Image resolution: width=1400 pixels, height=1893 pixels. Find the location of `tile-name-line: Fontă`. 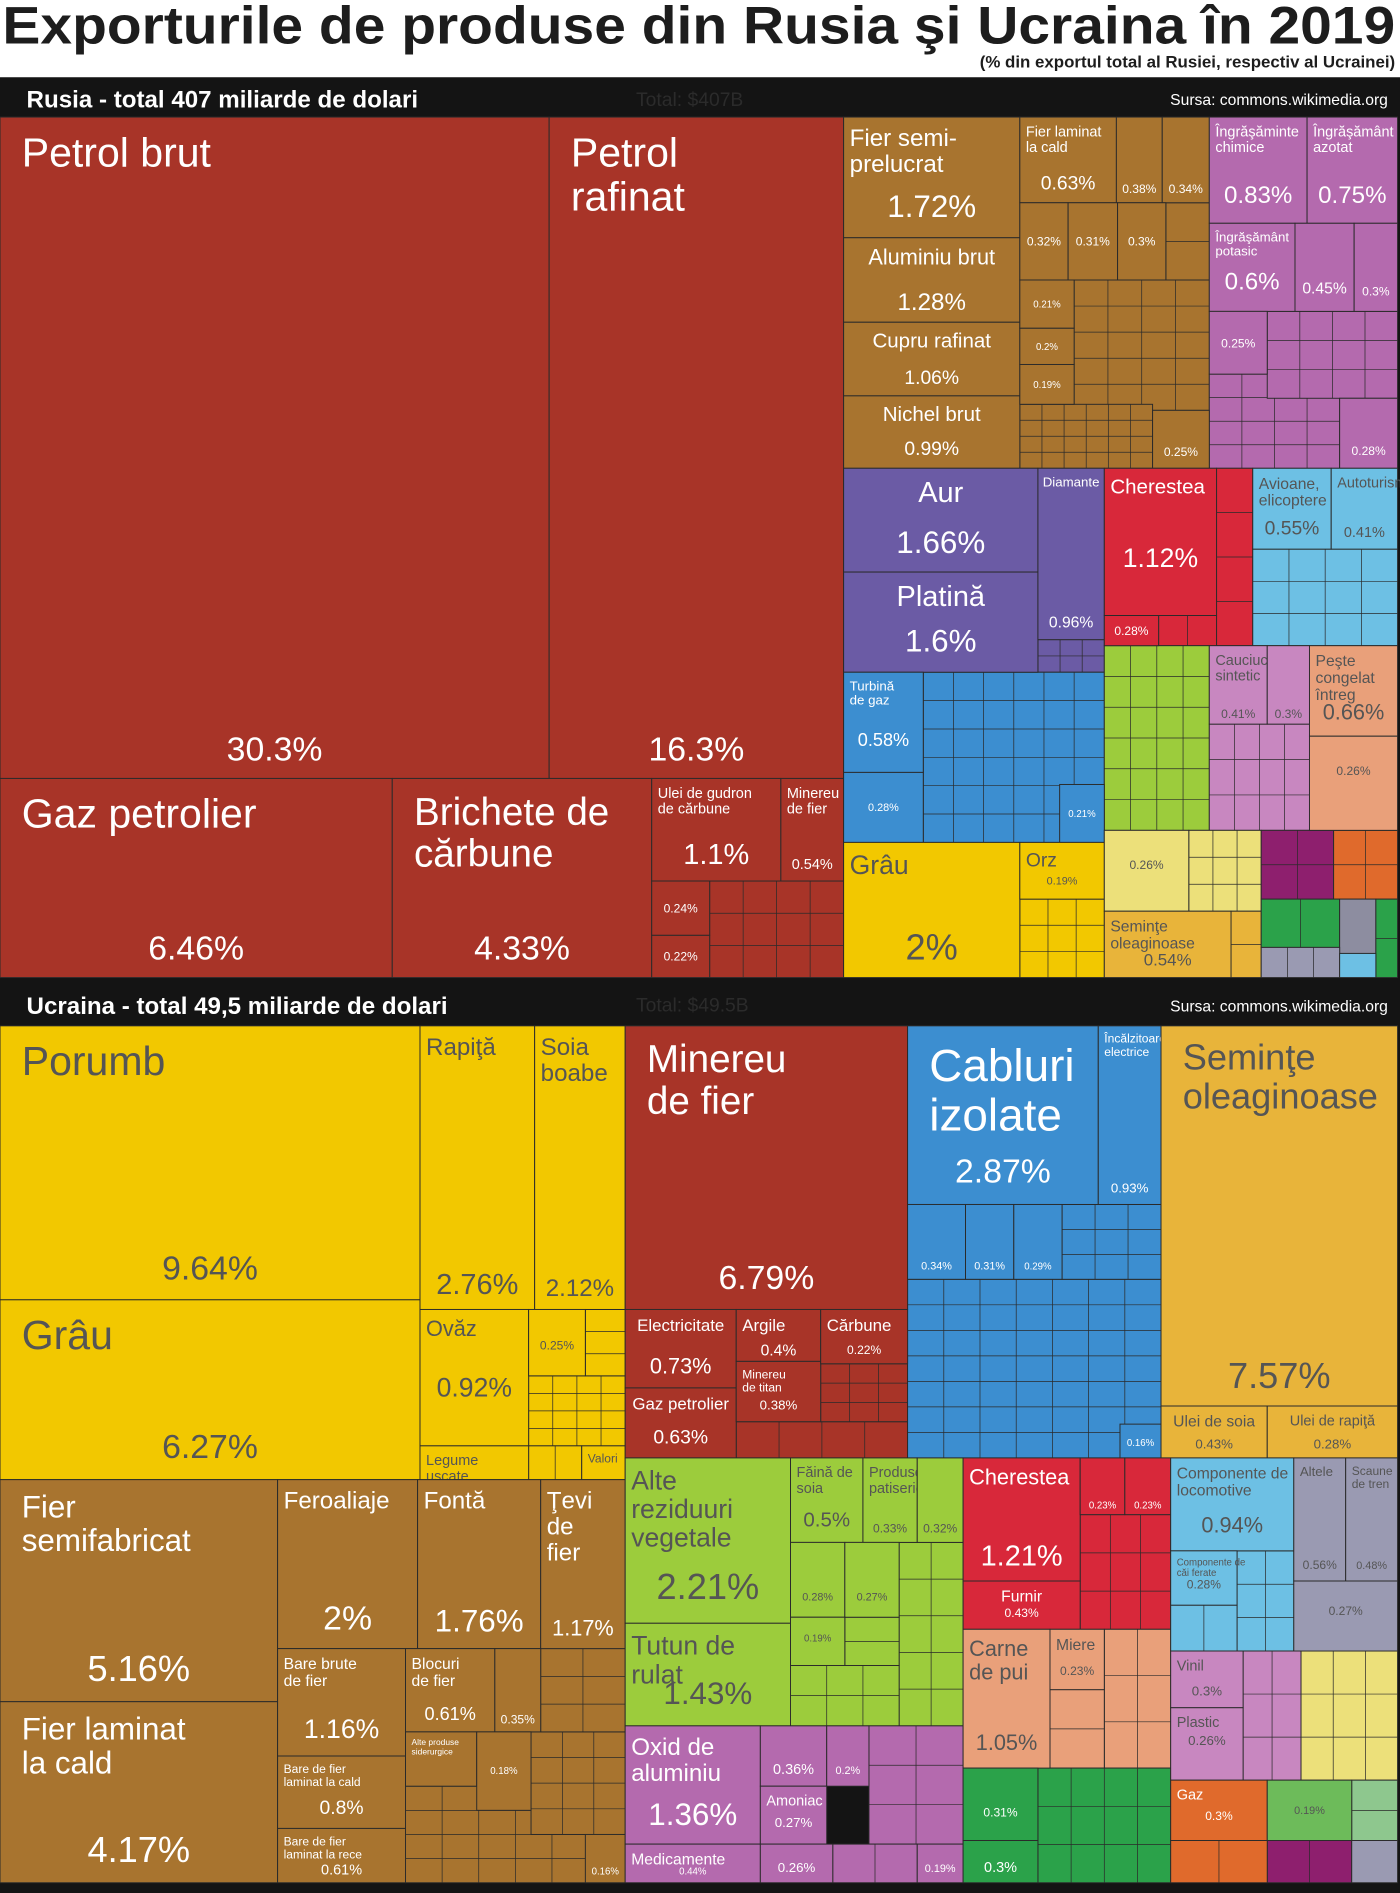

tile-name-line: Fontă is located at coordinates (455, 1501).